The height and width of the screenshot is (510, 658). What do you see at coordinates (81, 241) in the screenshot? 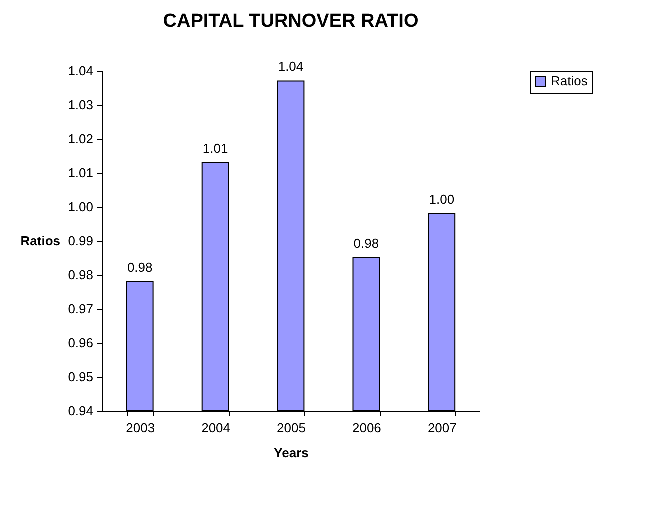
I see `y-tick-label: 0.99` at bounding box center [81, 241].